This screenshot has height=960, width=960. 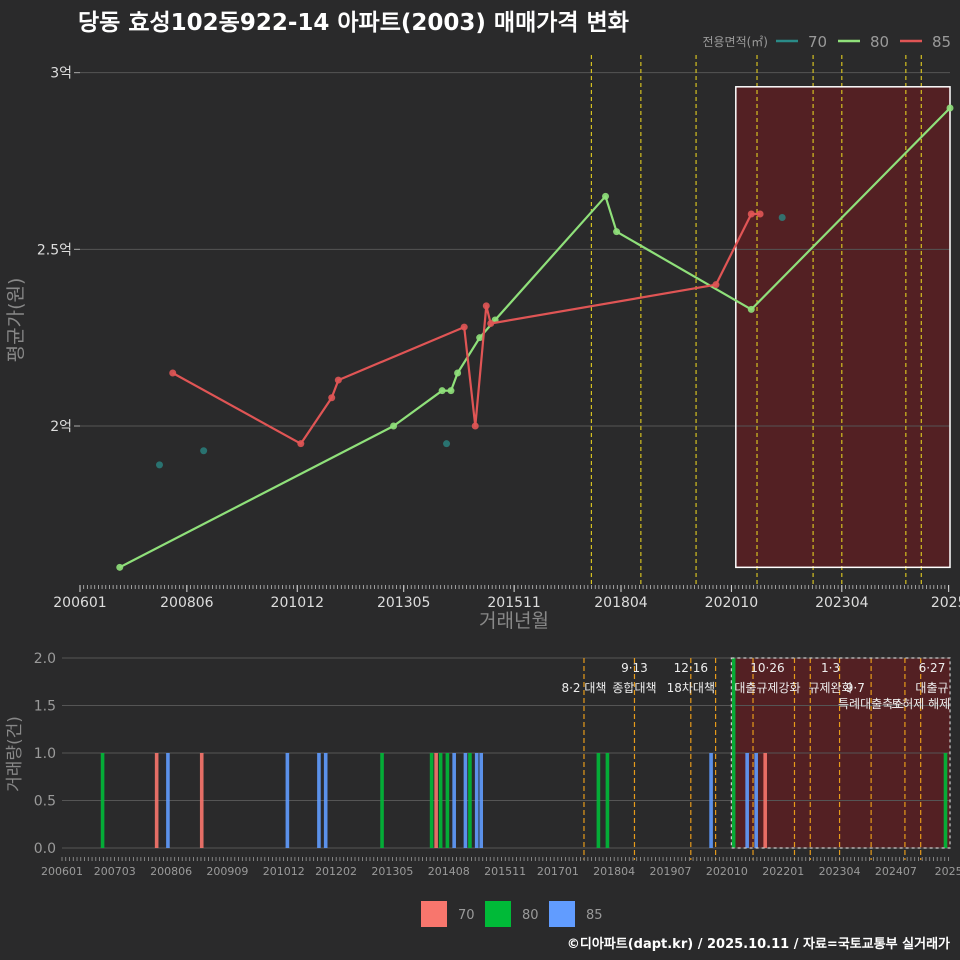 What do you see at coordinates (931, 688) in the screenshot?
I see `policy-annotation: 대출규` at bounding box center [931, 688].